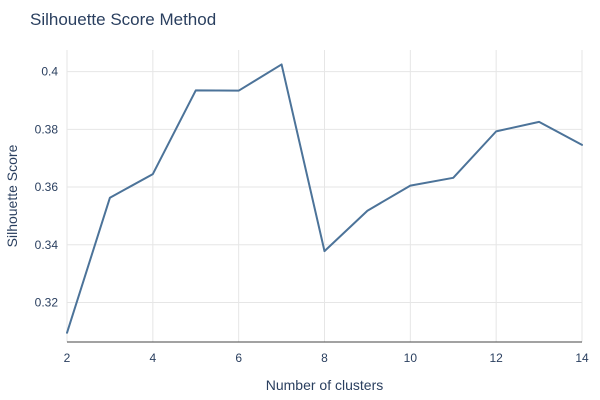 The height and width of the screenshot is (400, 600). I want to click on y-tick-label: 0.34, so click(47, 245).